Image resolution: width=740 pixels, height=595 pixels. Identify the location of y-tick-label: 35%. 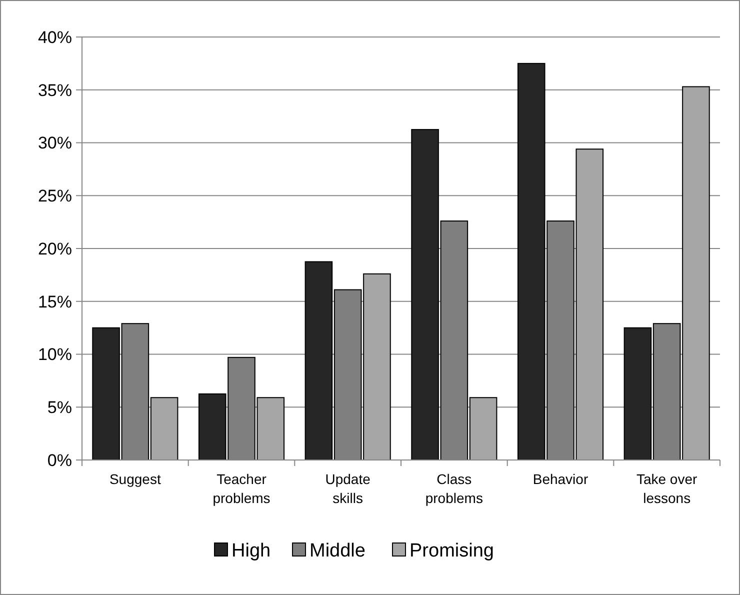
(55, 90).